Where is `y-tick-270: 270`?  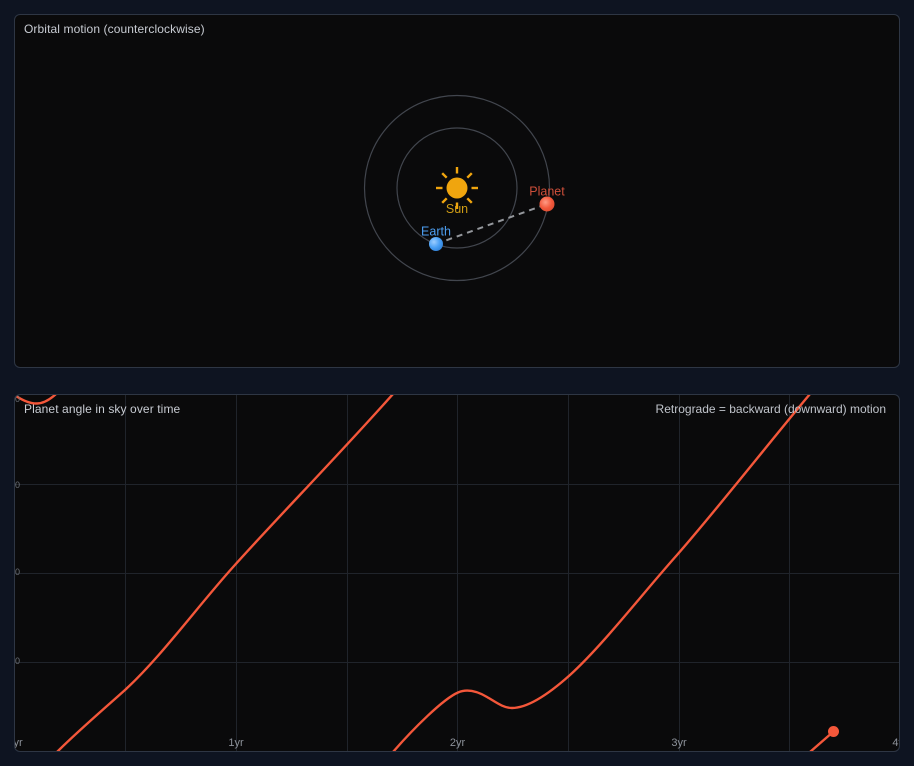
y-tick-270: 270 is located at coordinates (17, 485).